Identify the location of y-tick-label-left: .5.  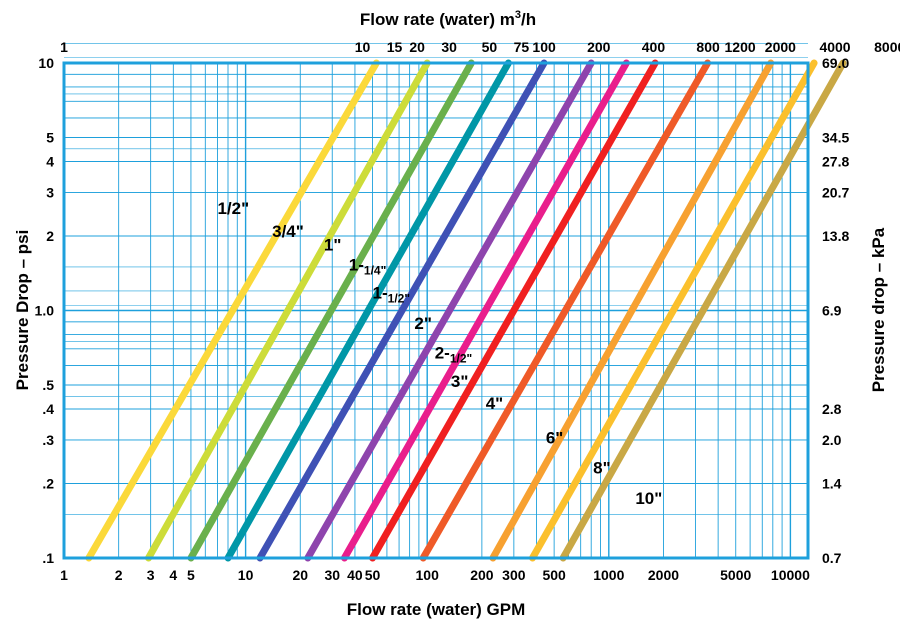
(48, 385).